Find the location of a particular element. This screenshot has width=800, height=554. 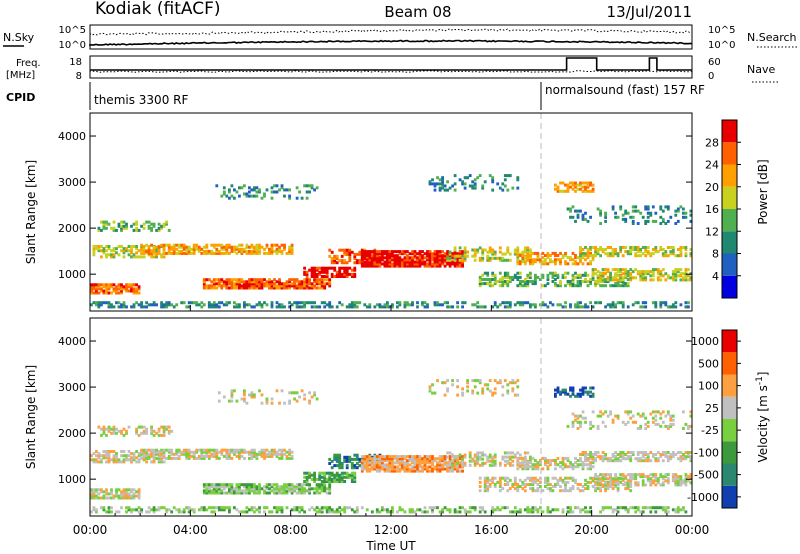

power-ytick-label-2000: 2000 is located at coordinates (72, 228).